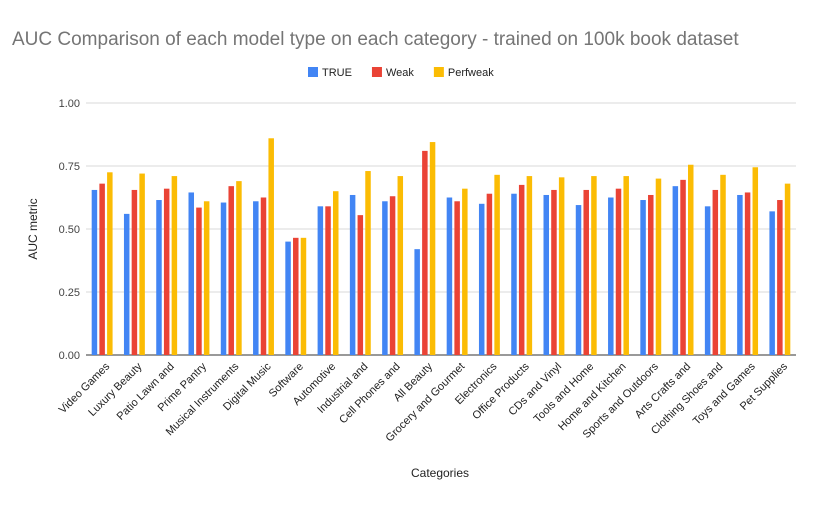  What do you see at coordinates (69, 104) in the screenshot?
I see `y-tick-label: 1.00` at bounding box center [69, 104].